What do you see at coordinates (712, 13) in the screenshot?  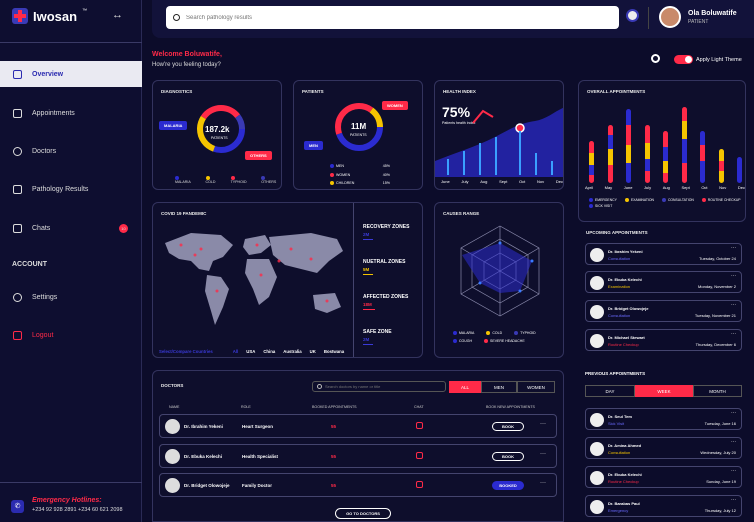 I see `user-name: Ola Boluwatife` at bounding box center [712, 13].